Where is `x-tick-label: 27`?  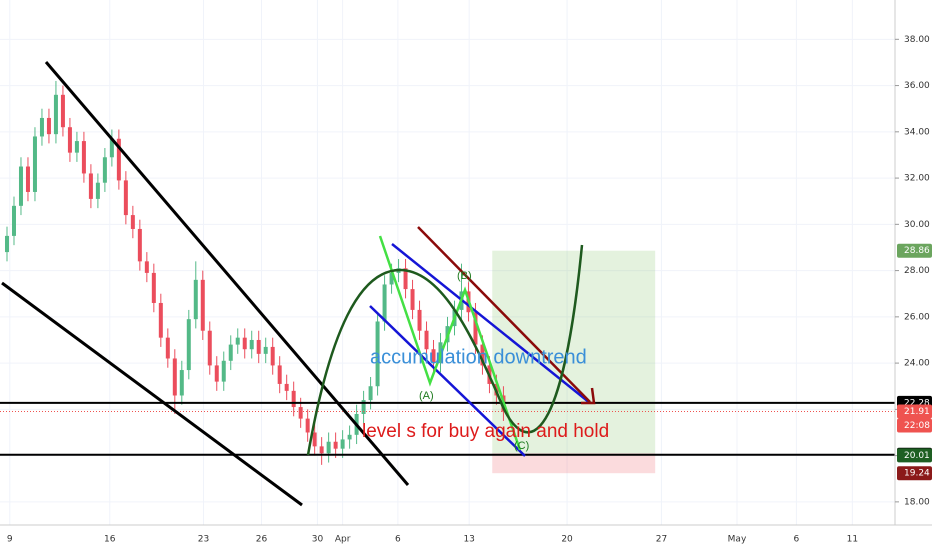
x-tick-label: 27 is located at coordinates (661, 540).